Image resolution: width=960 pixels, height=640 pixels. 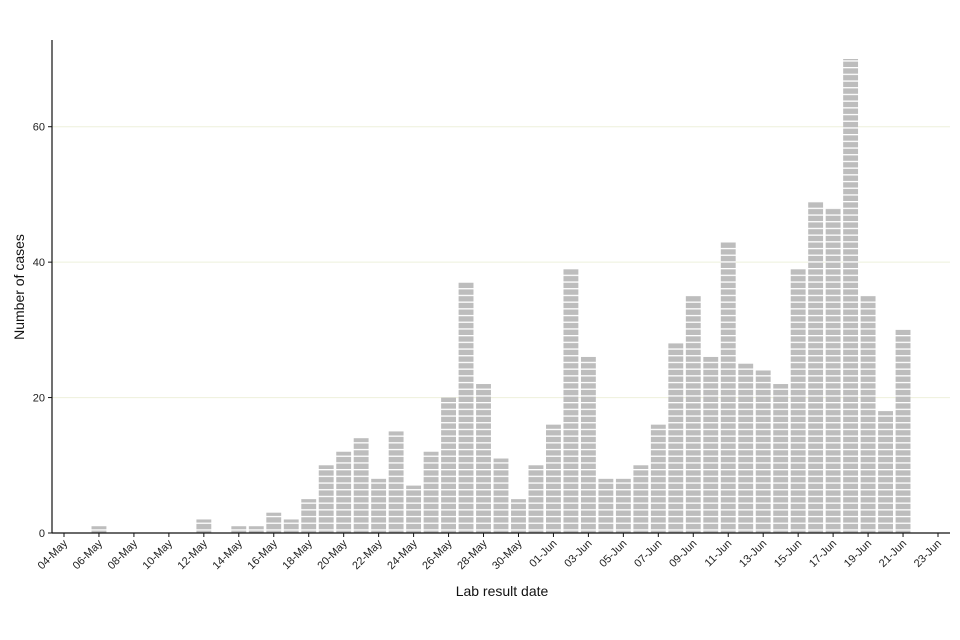 I want to click on x-tick-label: 20-May, so click(x=332, y=554).